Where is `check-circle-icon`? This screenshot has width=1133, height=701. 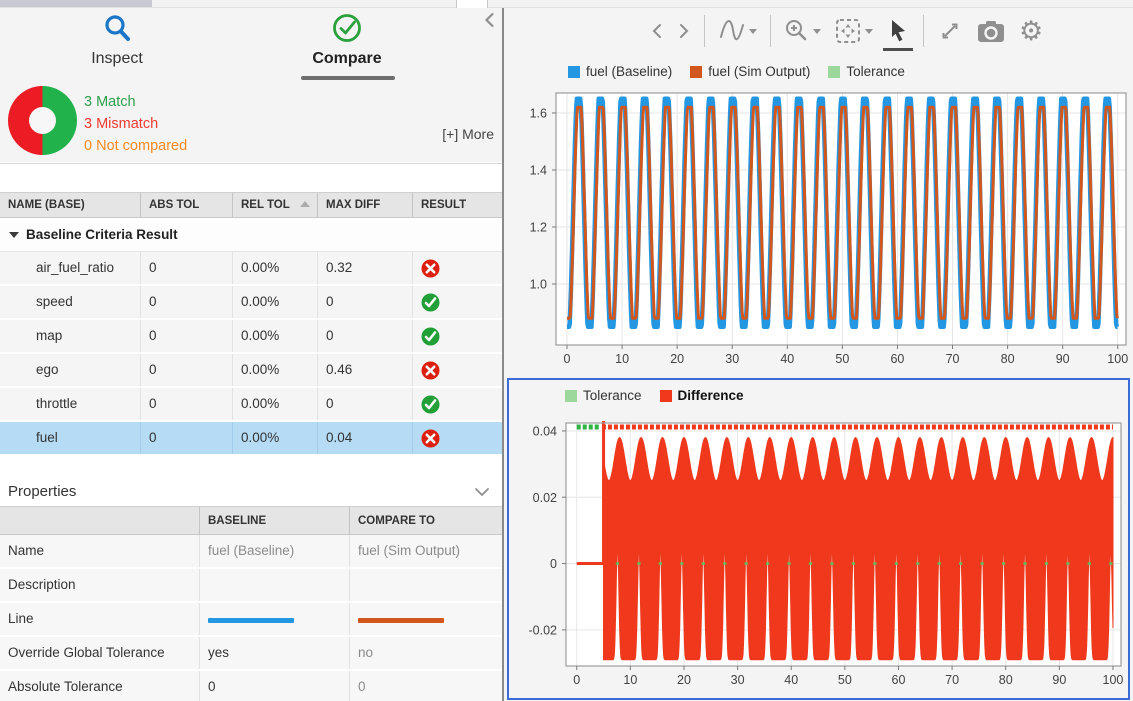
check-circle-icon is located at coordinates (347, 28).